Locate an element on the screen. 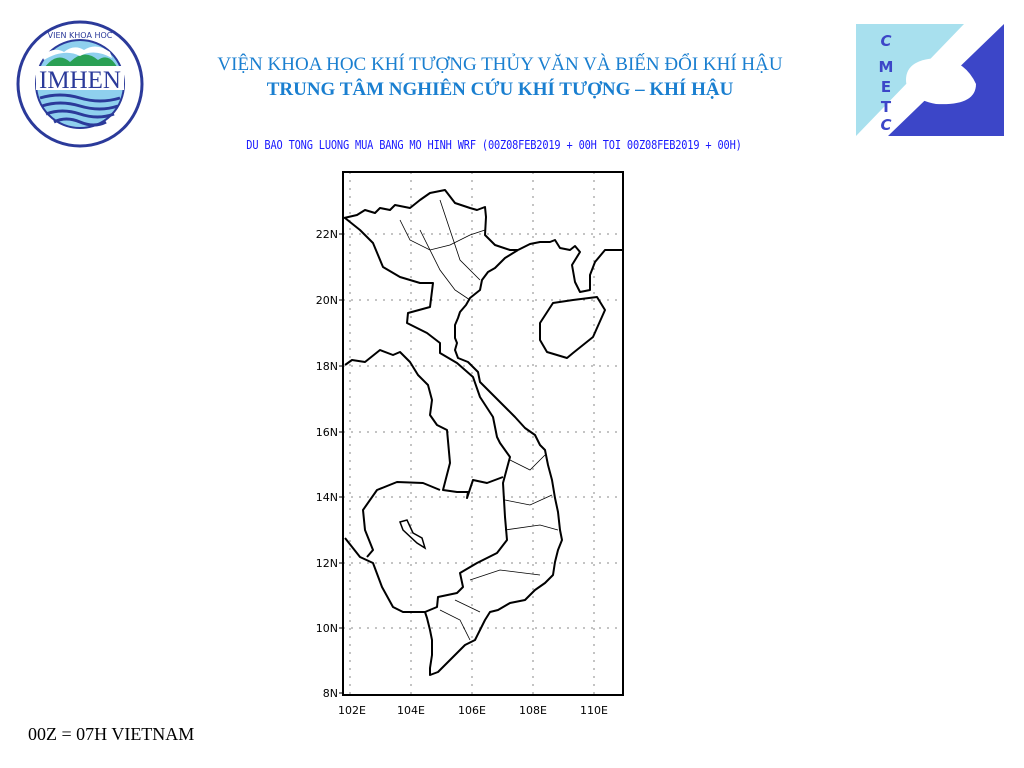  tonle-sap-lake is located at coordinates (413, 534).